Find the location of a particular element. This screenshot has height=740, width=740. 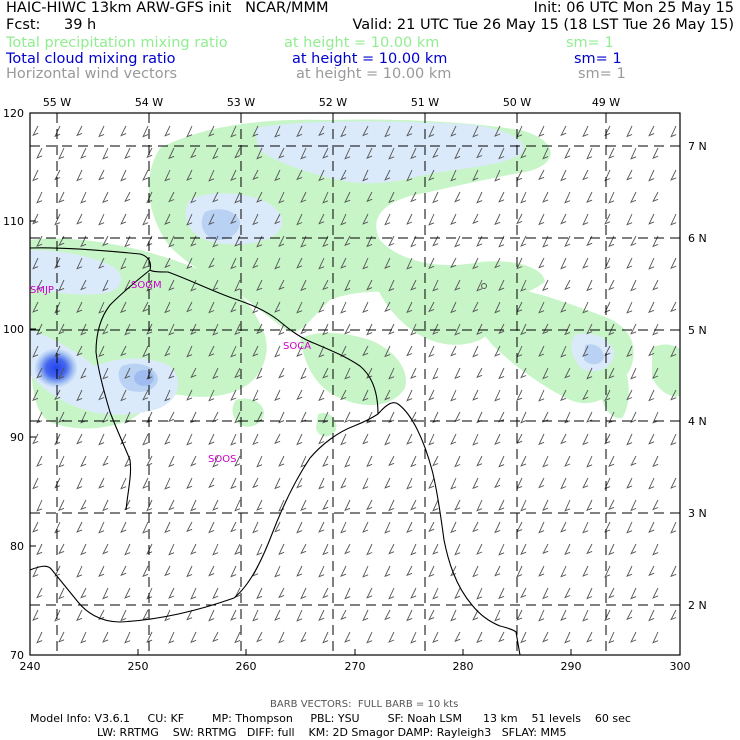

lon-label: 50 W is located at coordinates (517, 102).